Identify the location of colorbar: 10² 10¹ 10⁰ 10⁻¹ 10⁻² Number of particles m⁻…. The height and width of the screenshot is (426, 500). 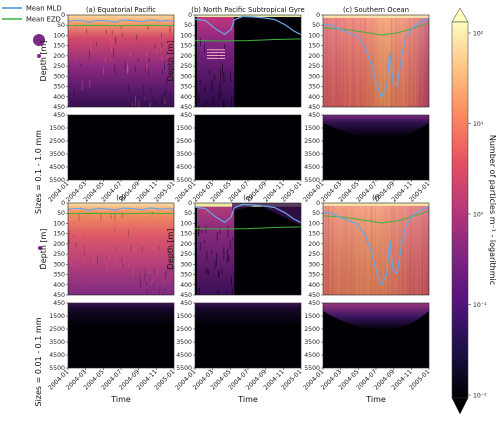
(474, 211).